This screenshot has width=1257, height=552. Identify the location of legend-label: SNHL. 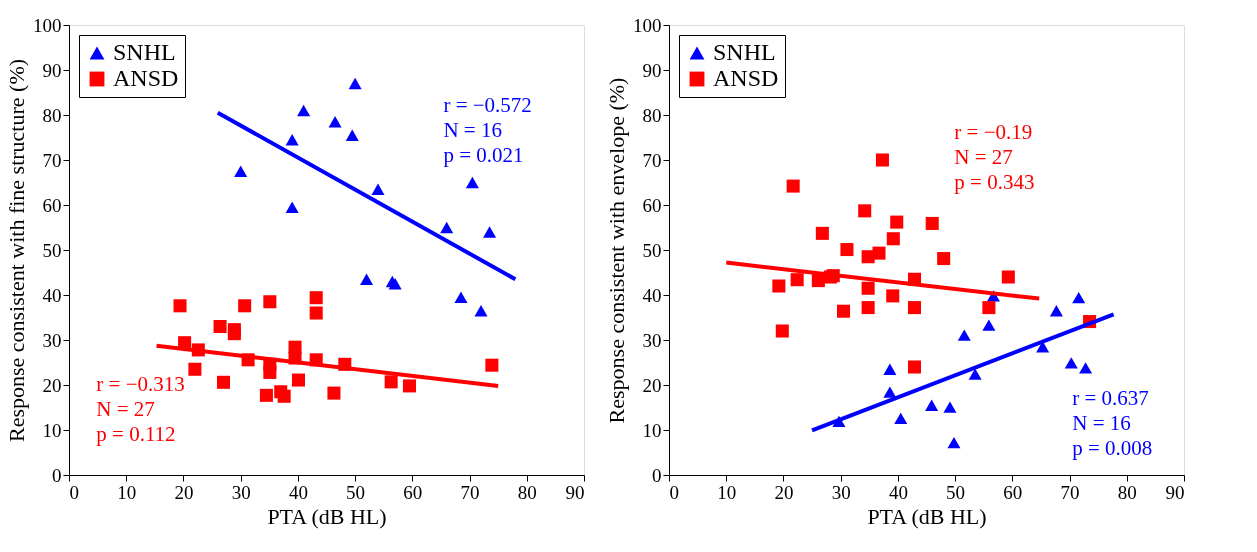
(144, 52).